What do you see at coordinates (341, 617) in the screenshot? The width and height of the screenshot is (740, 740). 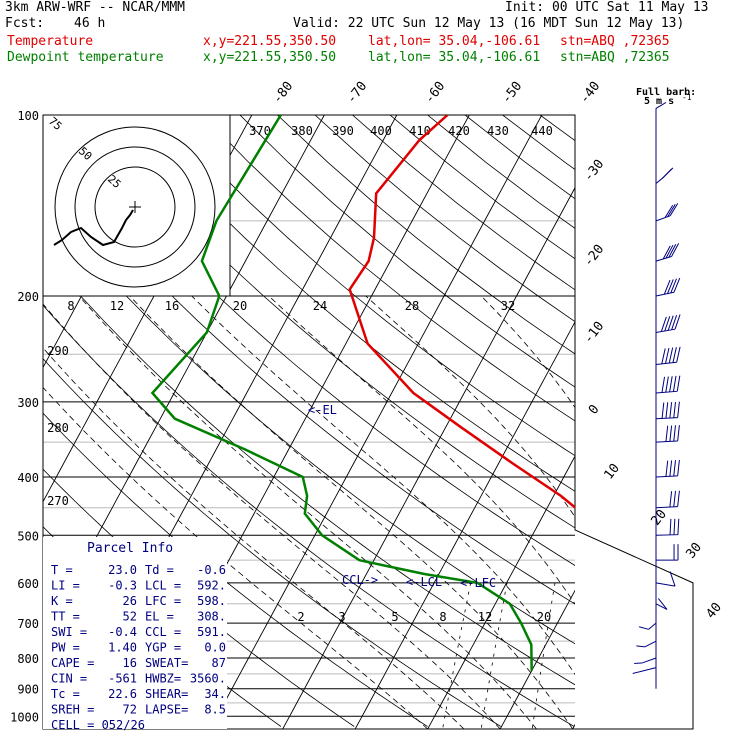 I see `mixing-ratio-label: 3` at bounding box center [341, 617].